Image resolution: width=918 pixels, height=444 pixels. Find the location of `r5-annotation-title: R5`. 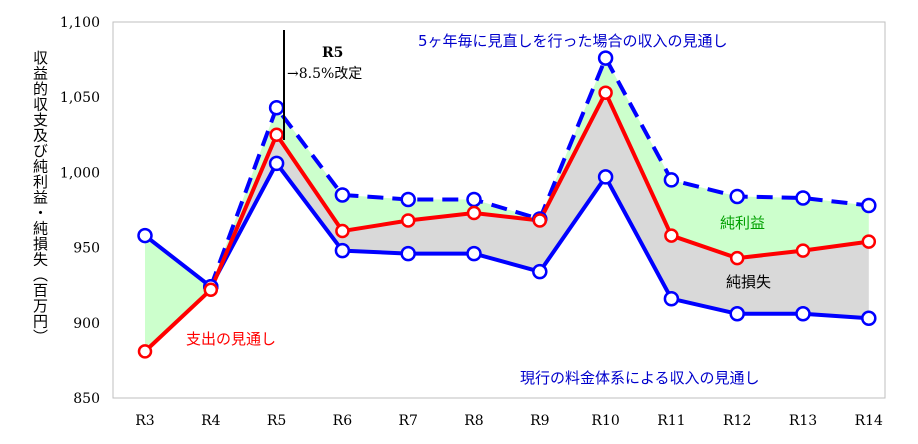

r5-annotation-title: R5 is located at coordinates (332, 53).